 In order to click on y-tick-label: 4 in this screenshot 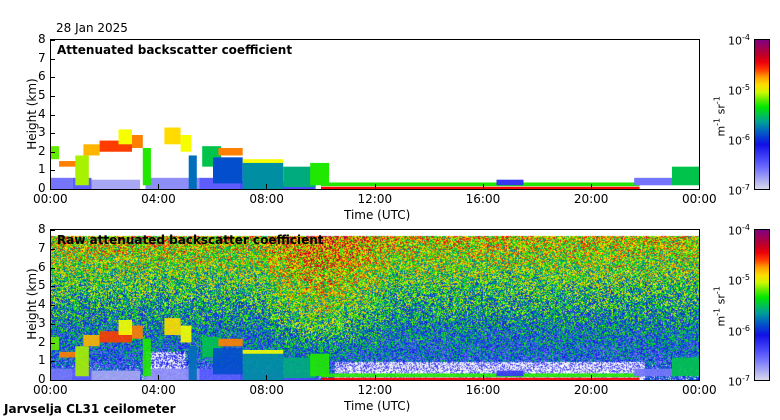, I will do `click(42, 304)`.